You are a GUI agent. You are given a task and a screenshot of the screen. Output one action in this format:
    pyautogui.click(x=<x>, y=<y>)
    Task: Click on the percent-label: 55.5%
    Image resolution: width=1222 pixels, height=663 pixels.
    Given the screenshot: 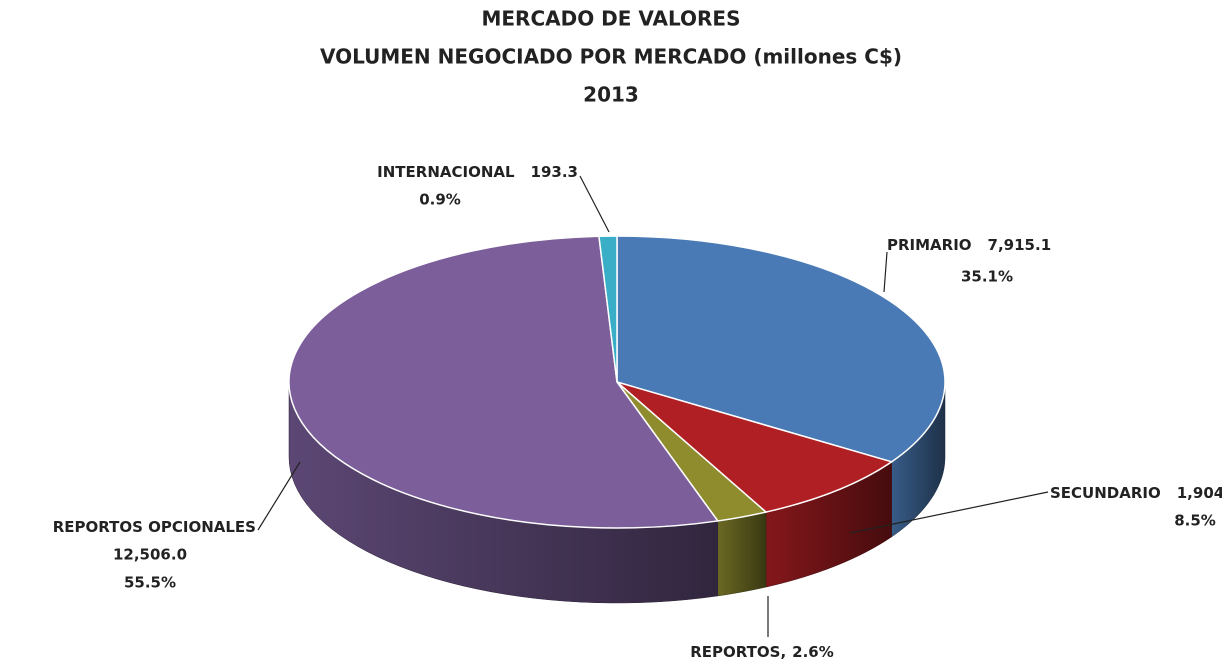 What is the action you would take?
    pyautogui.click(x=150, y=583)
    